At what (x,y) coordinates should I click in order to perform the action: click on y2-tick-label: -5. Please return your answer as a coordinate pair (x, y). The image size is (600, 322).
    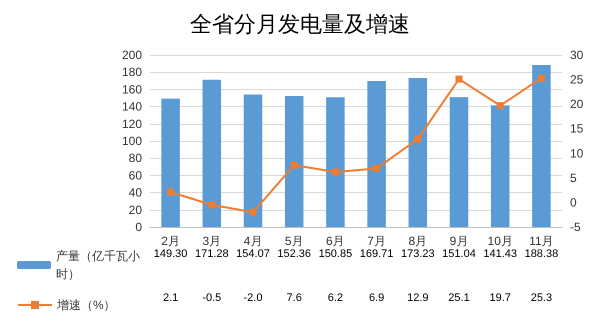
    Looking at the image, I should click on (575, 227).